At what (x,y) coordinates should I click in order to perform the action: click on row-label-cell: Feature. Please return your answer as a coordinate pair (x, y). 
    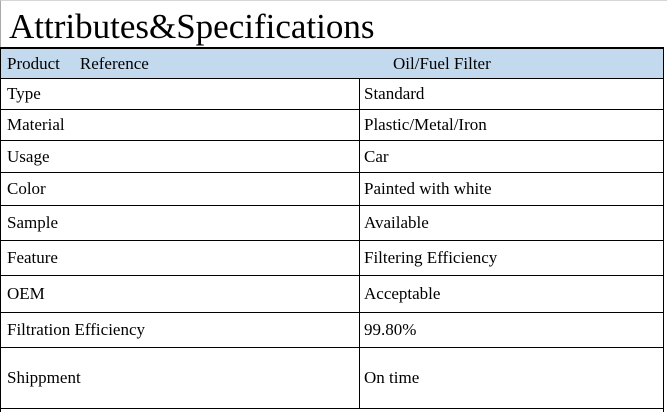
    Looking at the image, I should click on (180, 258).